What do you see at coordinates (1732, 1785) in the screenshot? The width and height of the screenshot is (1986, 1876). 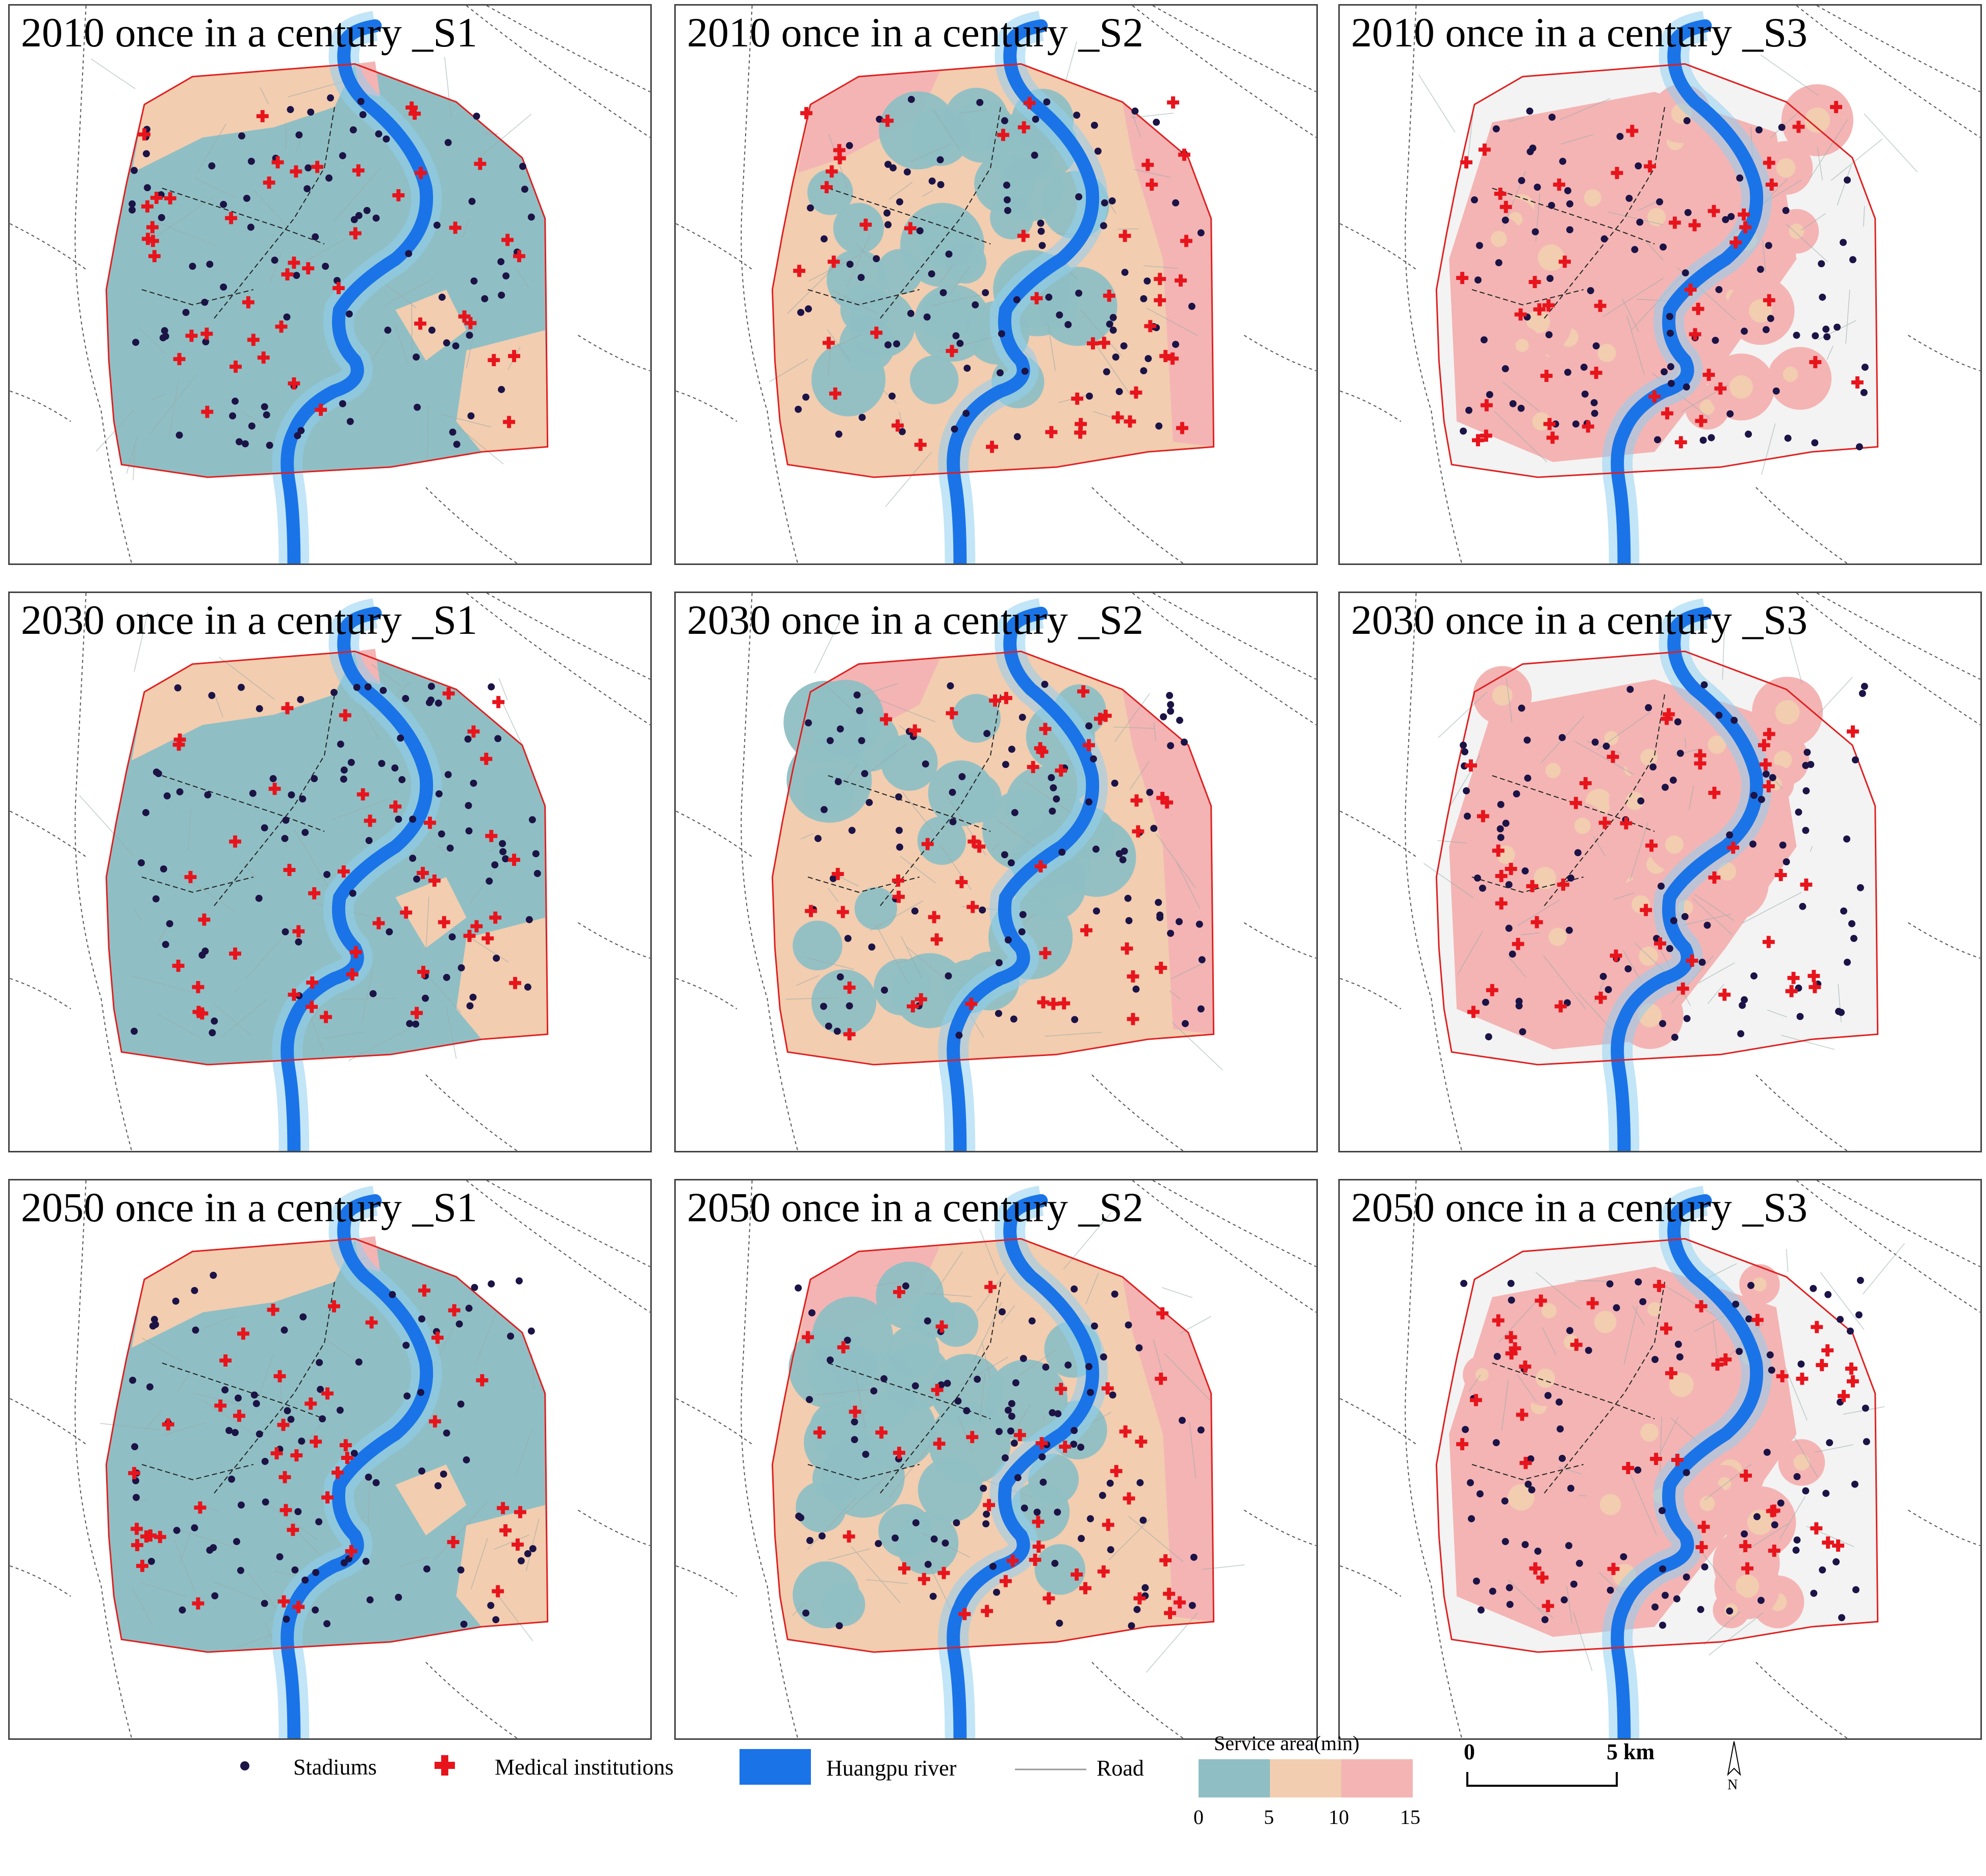 I see `north-label: N` at bounding box center [1732, 1785].